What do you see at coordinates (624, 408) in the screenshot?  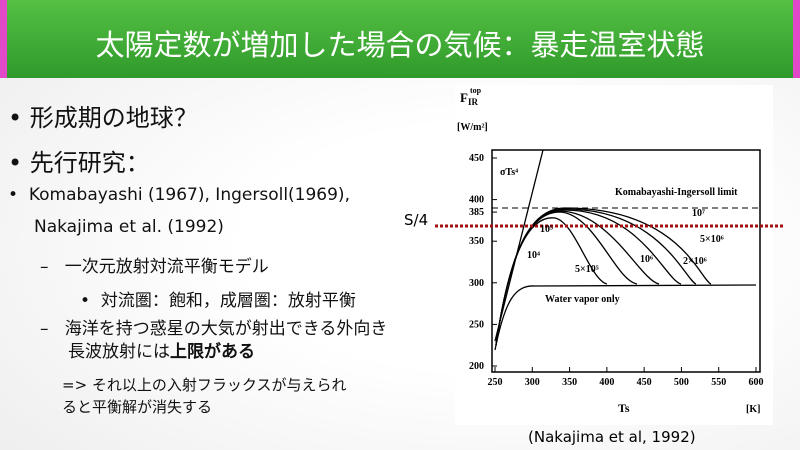 I see `x-label: Ts` at bounding box center [624, 408].